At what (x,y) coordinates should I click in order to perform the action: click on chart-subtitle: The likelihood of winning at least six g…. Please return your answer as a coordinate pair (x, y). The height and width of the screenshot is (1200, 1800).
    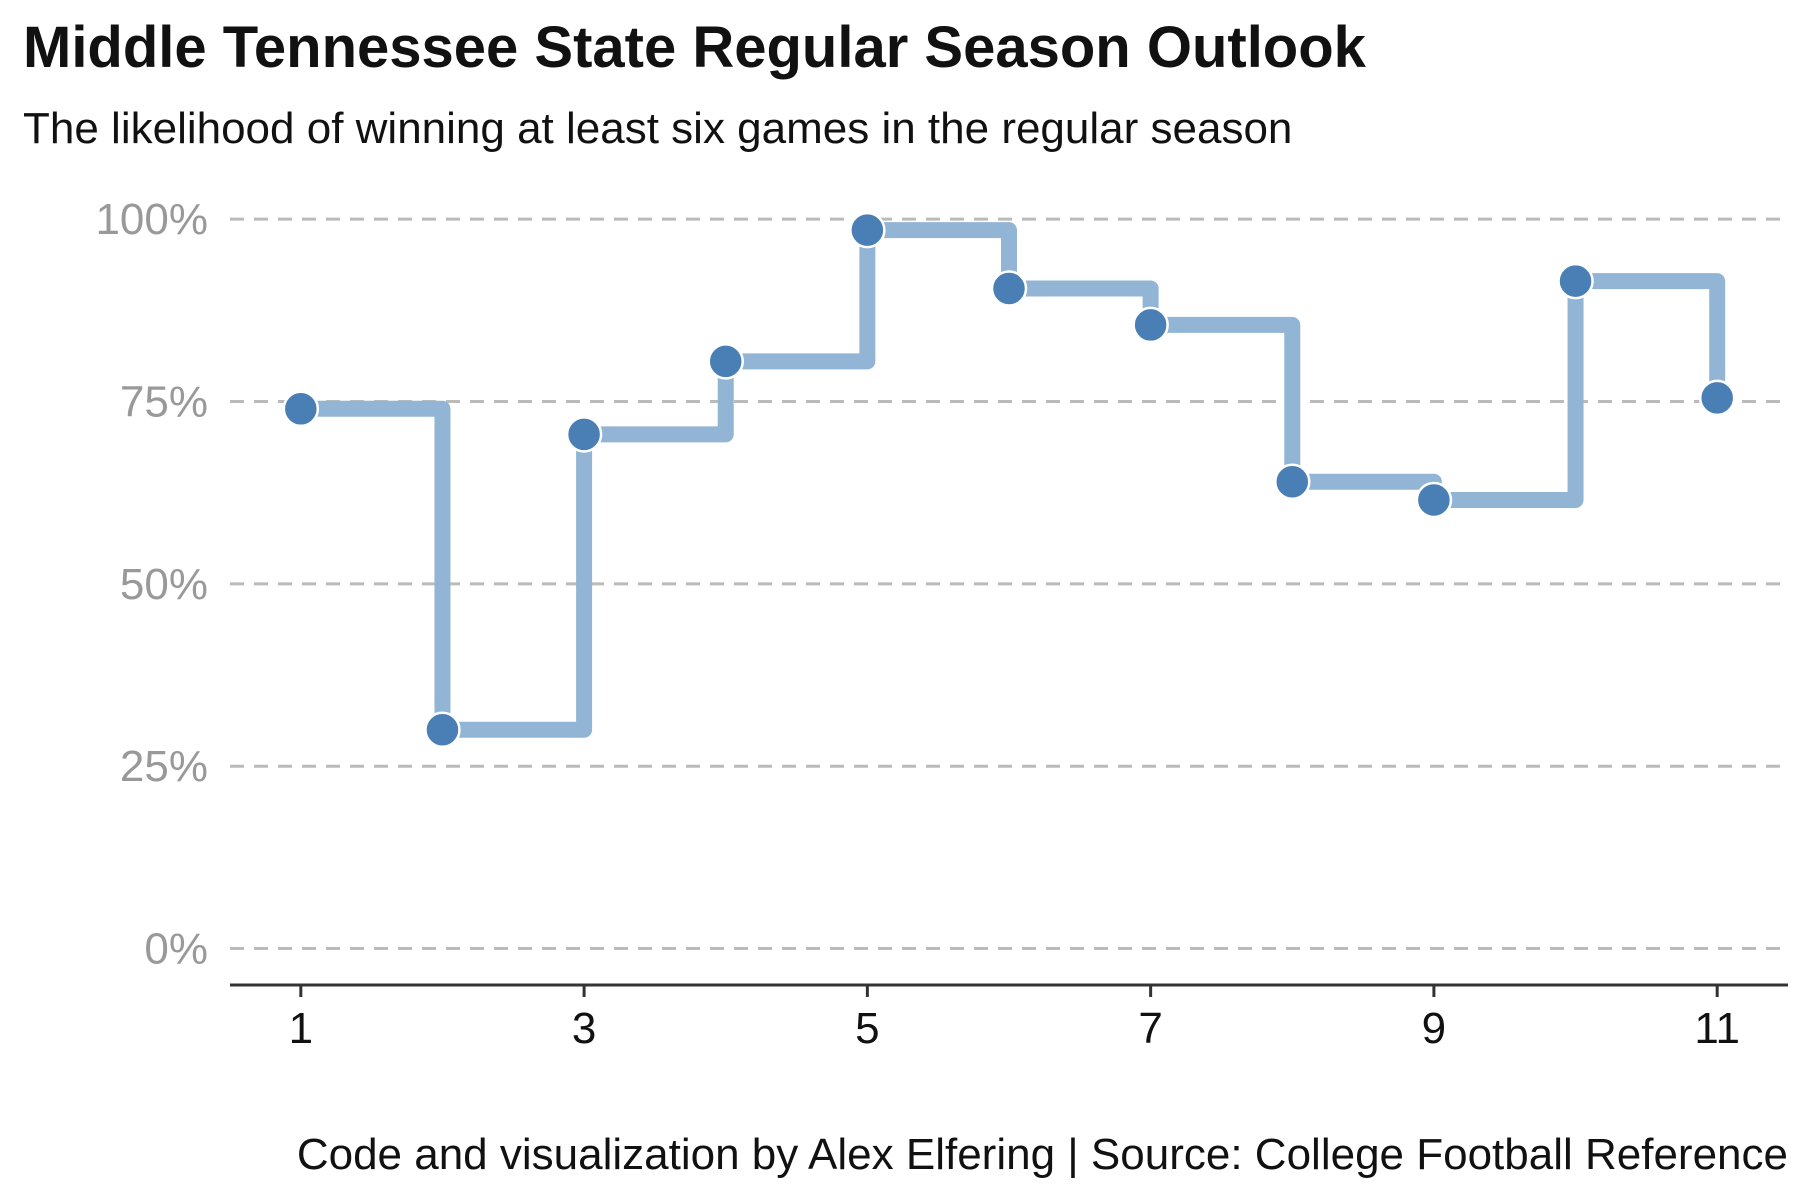
    Looking at the image, I should click on (658, 128).